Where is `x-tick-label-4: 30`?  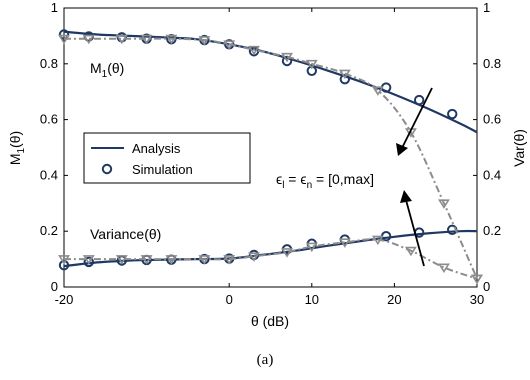 x-tick-label-4: 30 is located at coordinates (477, 299).